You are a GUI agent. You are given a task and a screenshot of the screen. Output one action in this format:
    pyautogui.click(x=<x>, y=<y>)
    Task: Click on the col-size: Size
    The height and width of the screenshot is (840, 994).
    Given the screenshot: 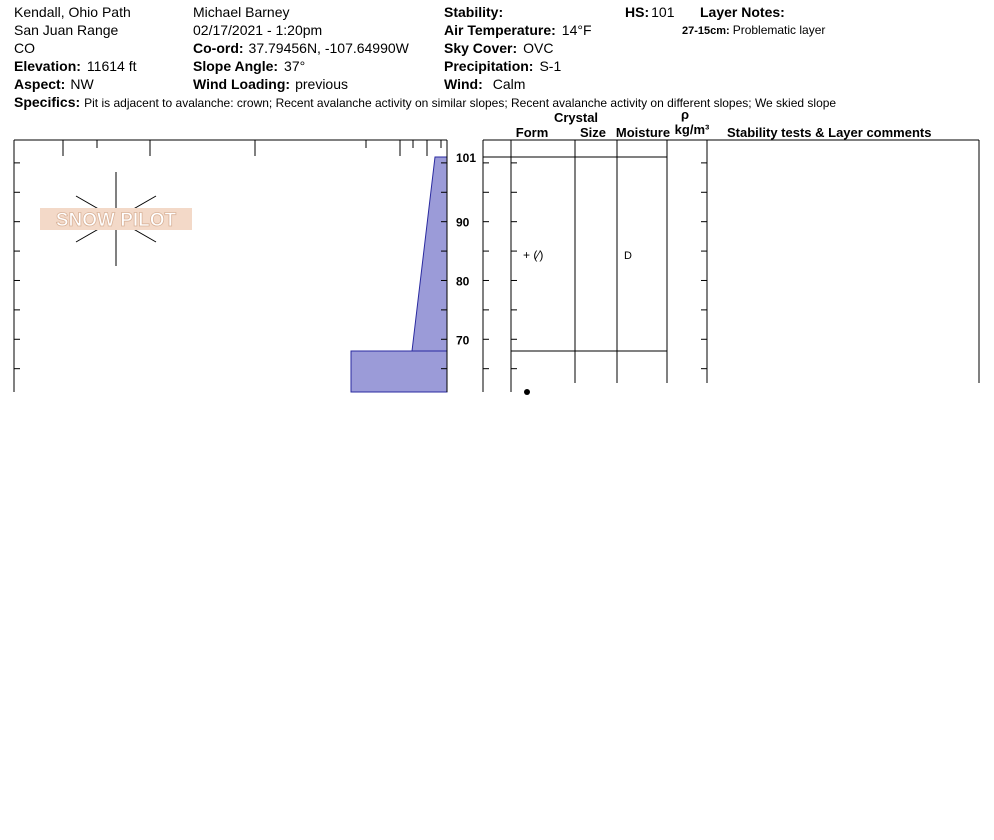 What is the action you would take?
    pyautogui.click(x=593, y=132)
    